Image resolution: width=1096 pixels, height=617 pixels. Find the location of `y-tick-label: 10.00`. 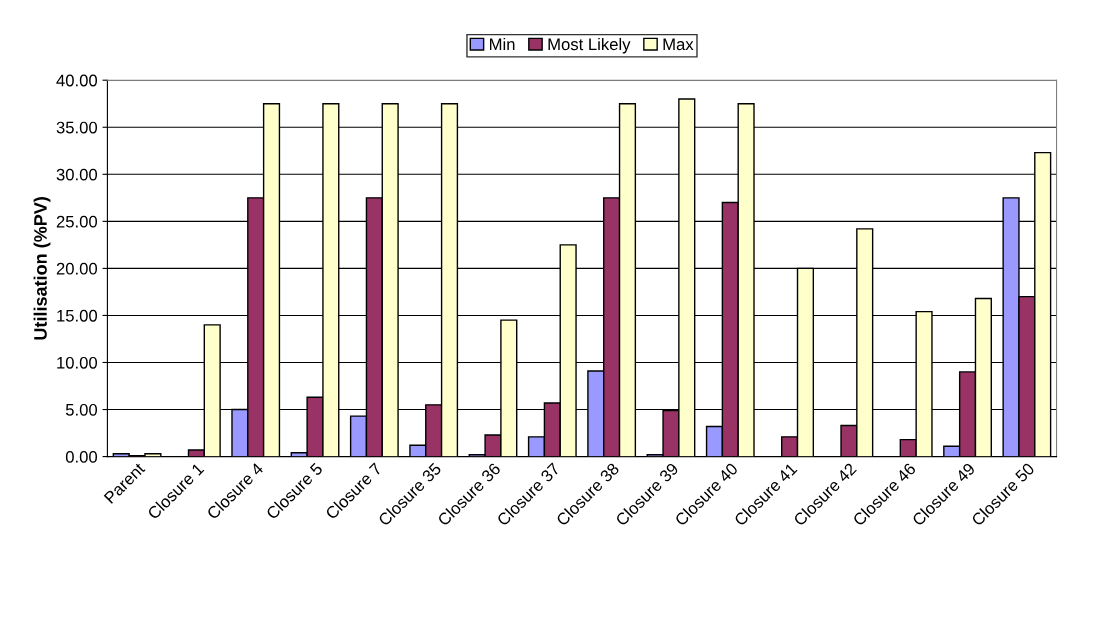

y-tick-label: 10.00 is located at coordinates (77, 362).